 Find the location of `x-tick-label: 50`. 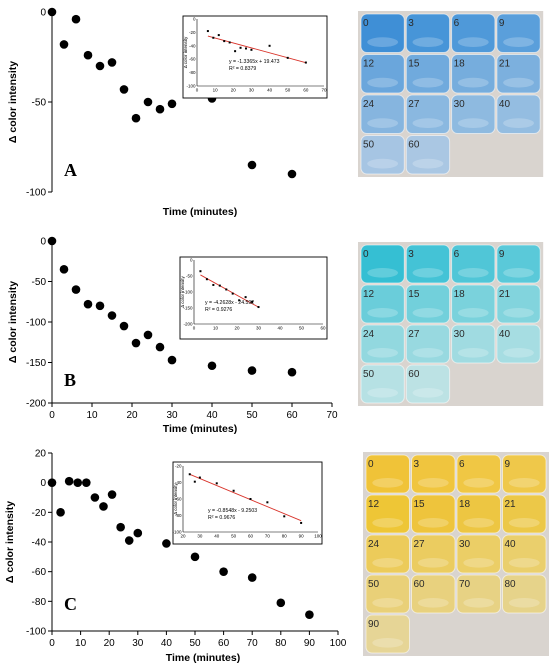

x-tick-label: 50 is located at coordinates (252, 415).